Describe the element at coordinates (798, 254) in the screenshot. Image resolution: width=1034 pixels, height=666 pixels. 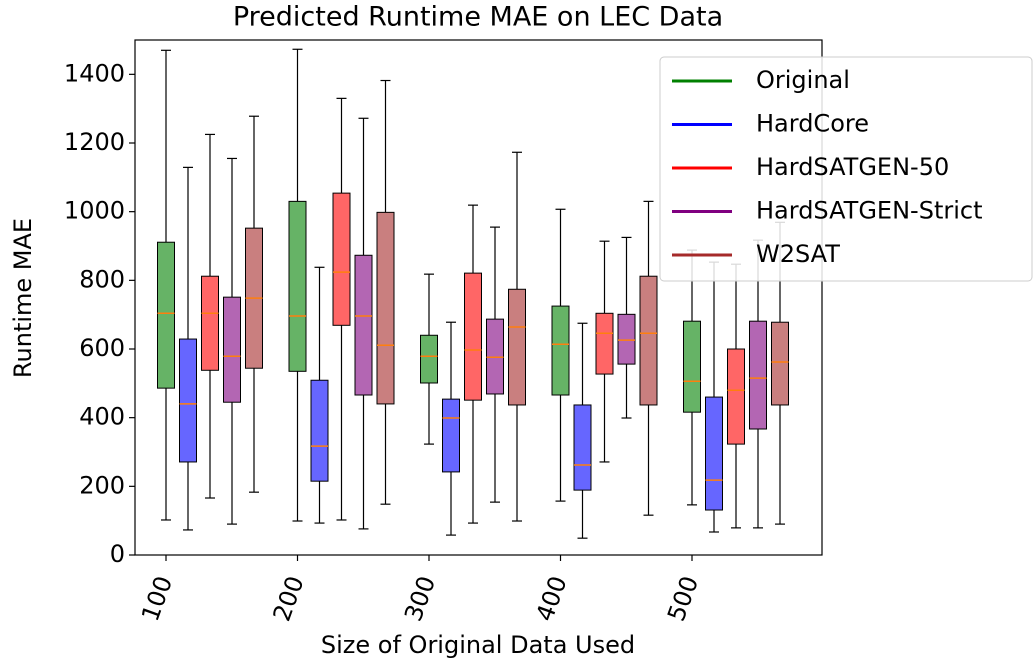
I see `legend-label: W2SAT` at that location.